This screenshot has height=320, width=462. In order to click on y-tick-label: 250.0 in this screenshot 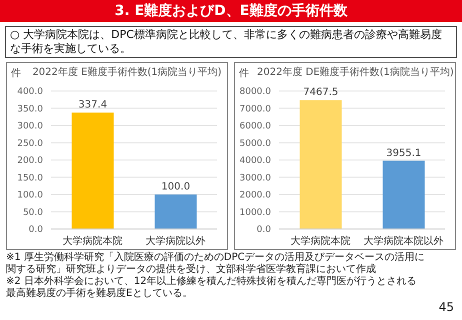, I will do `click(30, 143)`.